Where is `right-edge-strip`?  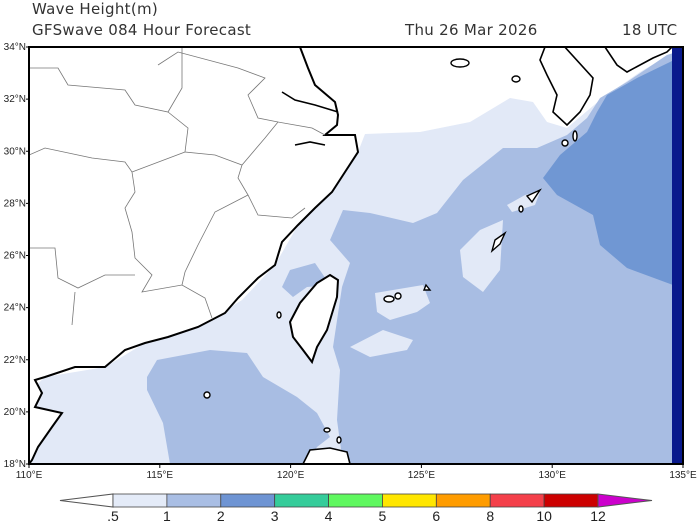 right-edge-strip is located at coordinates (677, 255).